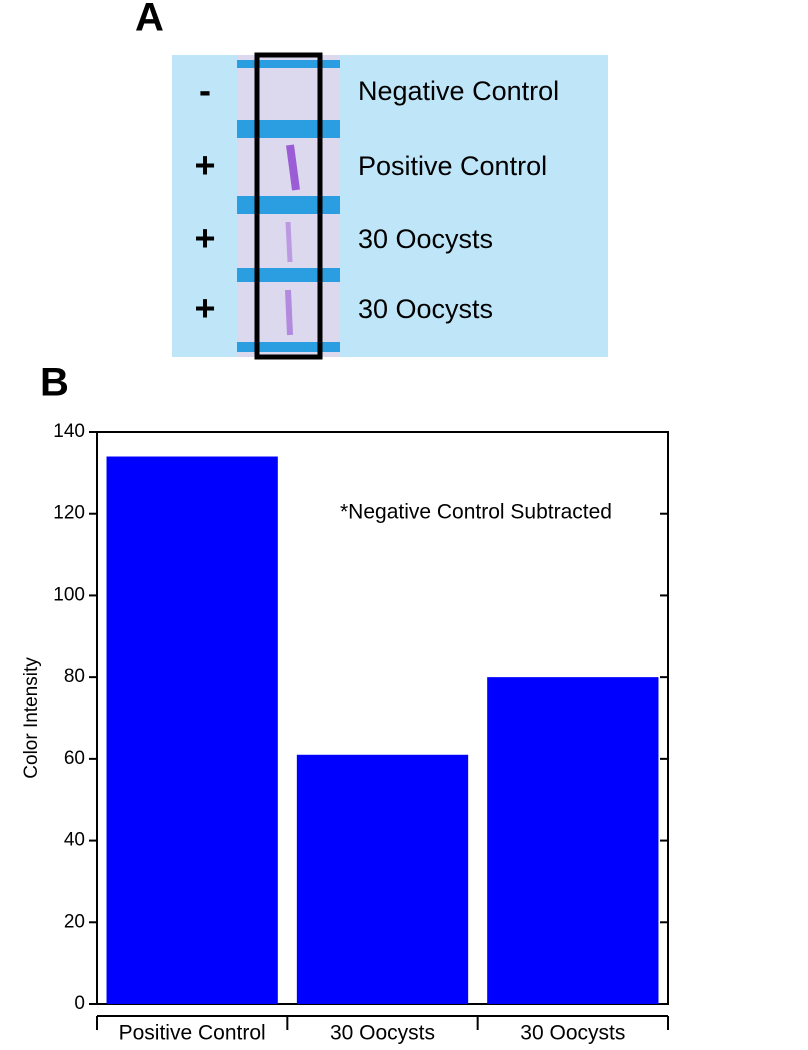  What do you see at coordinates (149, 20) in the screenshot?
I see `panel-label: A` at bounding box center [149, 20].